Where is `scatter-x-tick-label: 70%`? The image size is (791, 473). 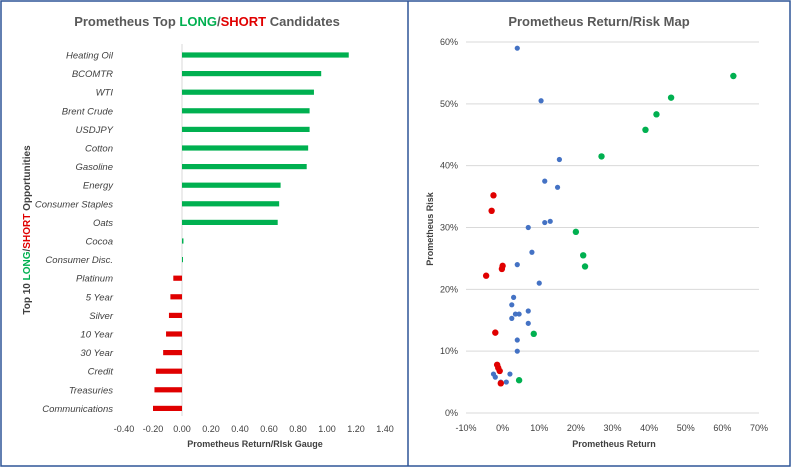 scatter-x-tick-label: 70% is located at coordinates (759, 428).